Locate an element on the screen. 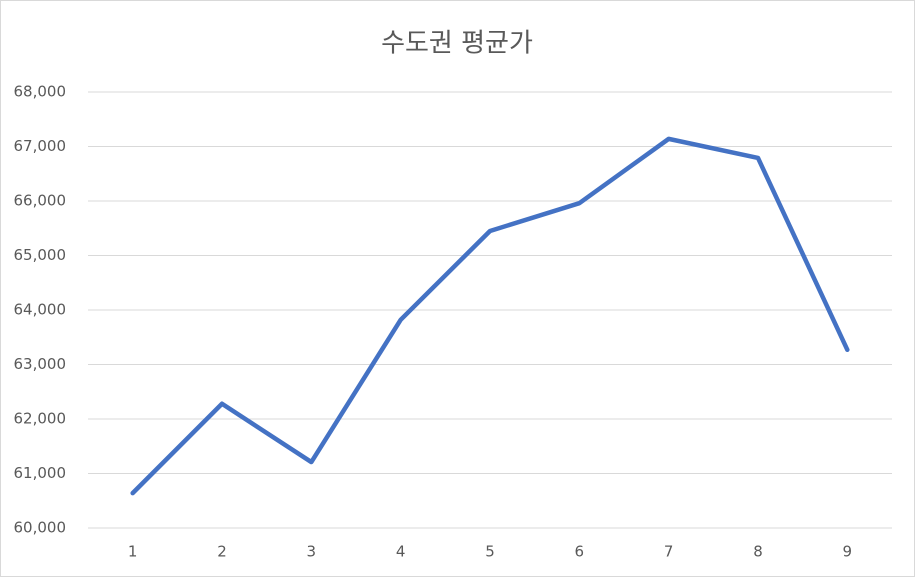 This screenshot has height=577, width=915. x-tick-label: 6 is located at coordinates (580, 552).